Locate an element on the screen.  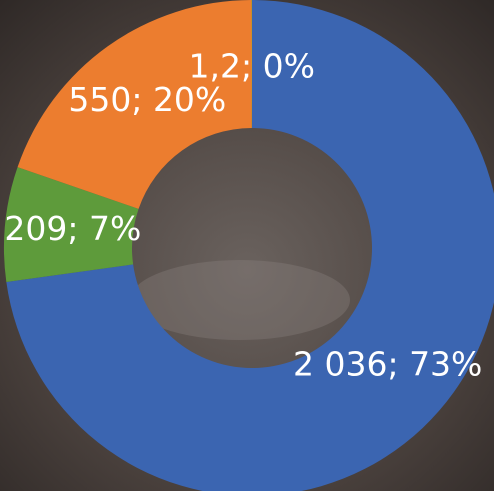
data-label: 1,2; 0% is located at coordinates (252, 66).